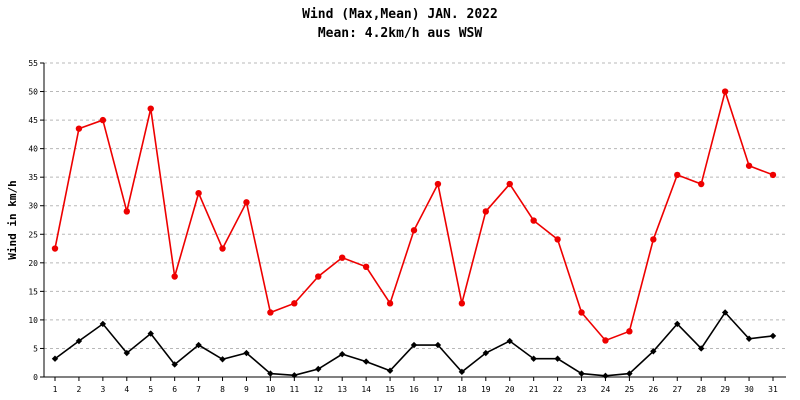 The width and height of the screenshot is (800, 400). Describe the element at coordinates (55, 389) in the screenshot. I see `x-tick-label: 1` at that location.